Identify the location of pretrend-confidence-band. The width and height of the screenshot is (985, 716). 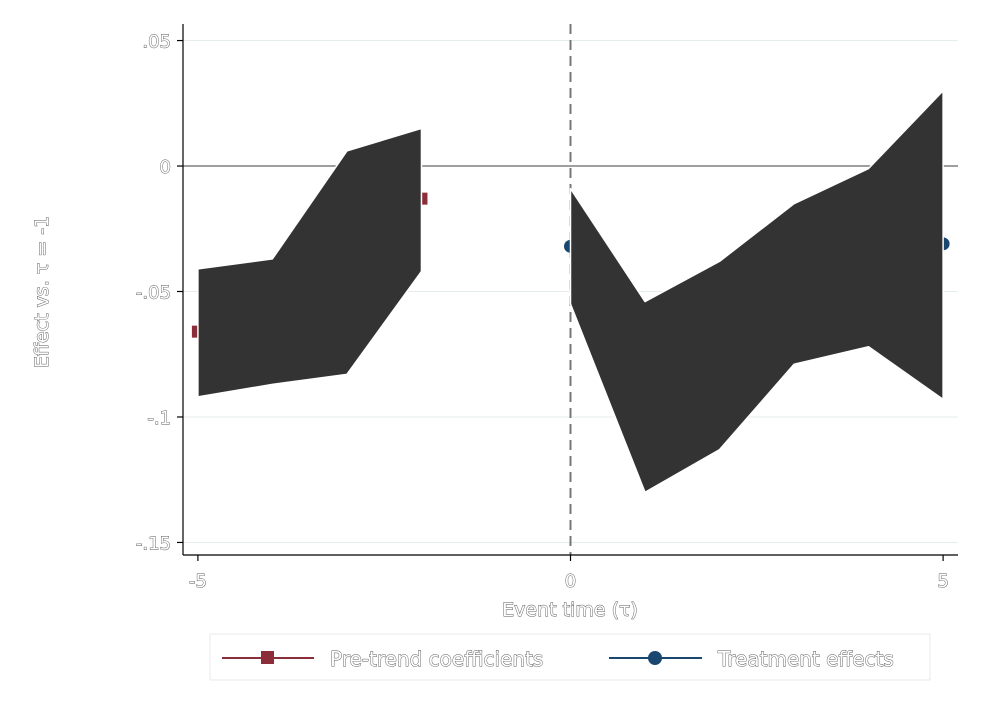
(310, 262).